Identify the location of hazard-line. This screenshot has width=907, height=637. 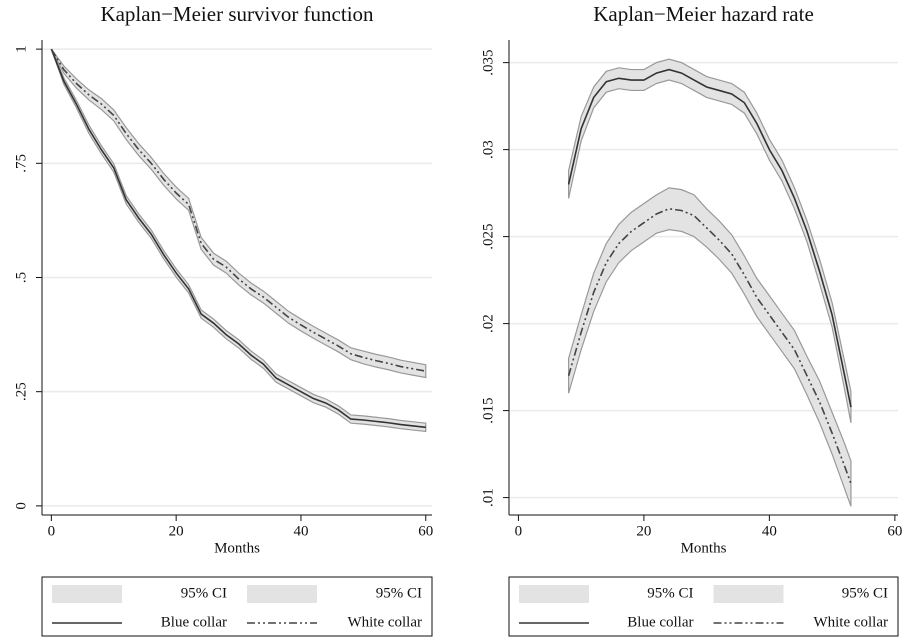
(709, 345).